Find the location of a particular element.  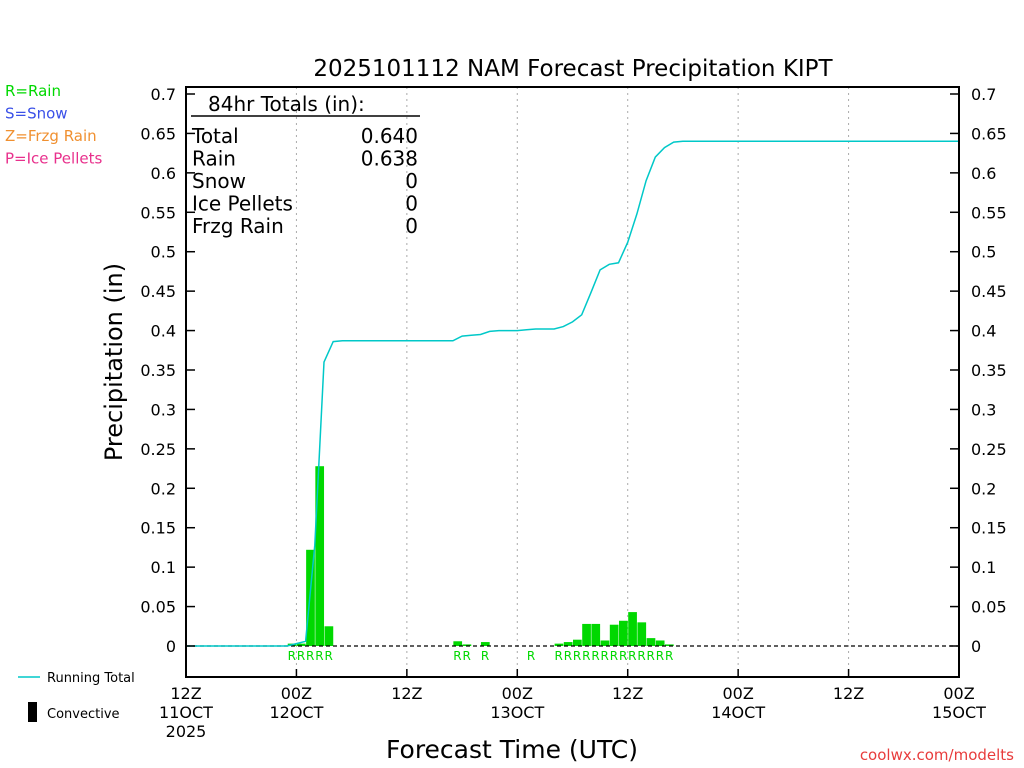

y-axis-label: Precipitation (in) is located at coordinates (114, 362).